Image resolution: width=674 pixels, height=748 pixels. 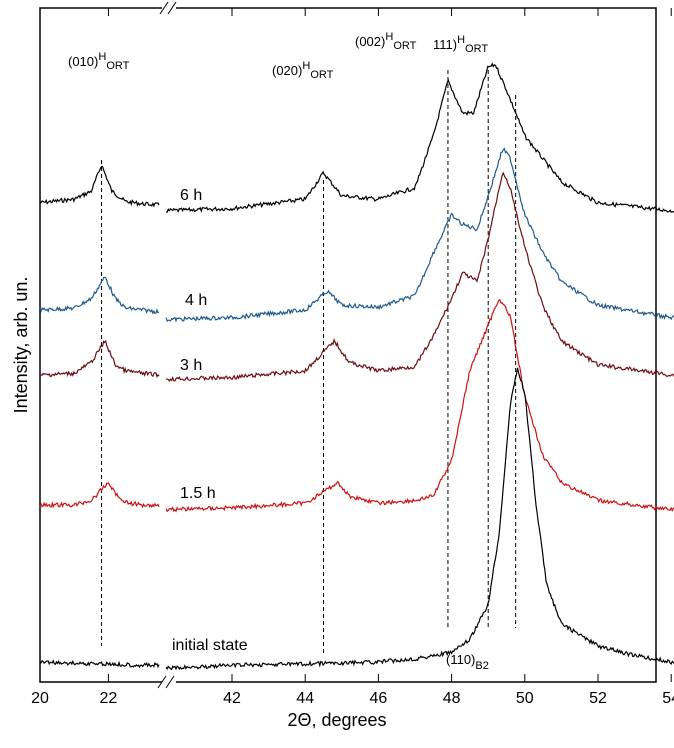 I want to click on x-tick-label-42: 42, so click(x=232, y=698).